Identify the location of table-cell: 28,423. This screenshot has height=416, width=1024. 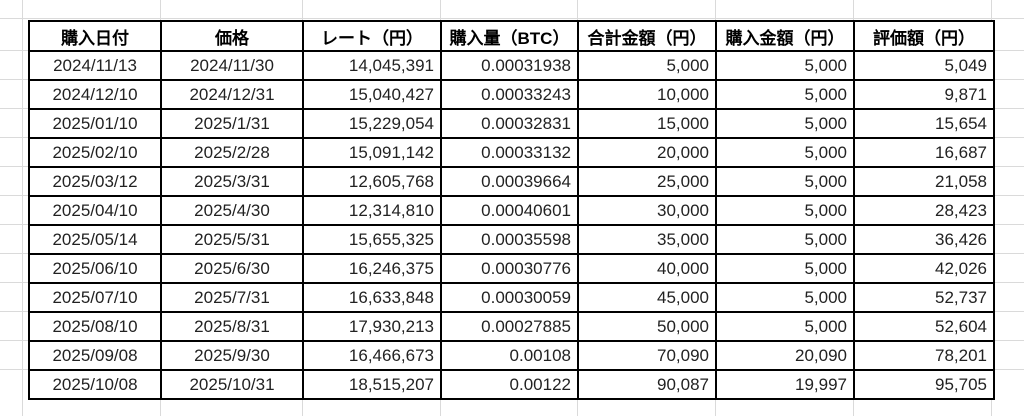
(924, 210).